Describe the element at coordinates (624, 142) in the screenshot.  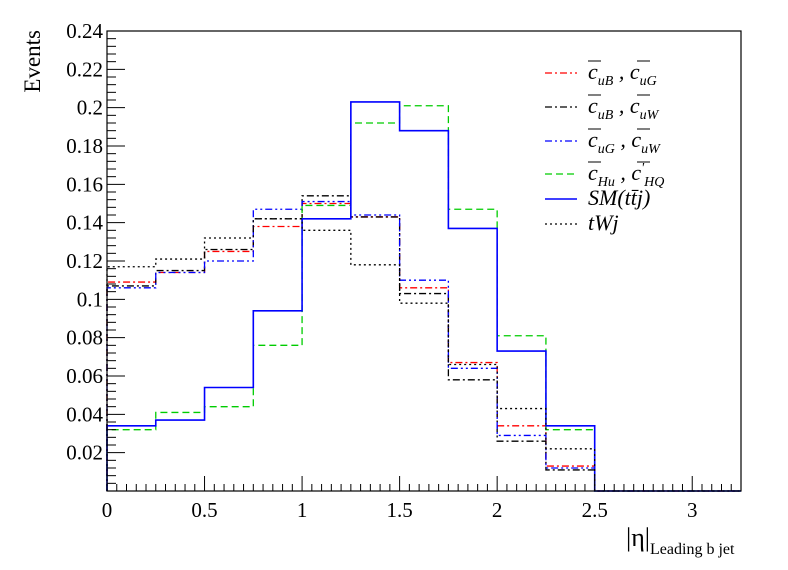
I see `legend-label: cuG , cuW` at that location.